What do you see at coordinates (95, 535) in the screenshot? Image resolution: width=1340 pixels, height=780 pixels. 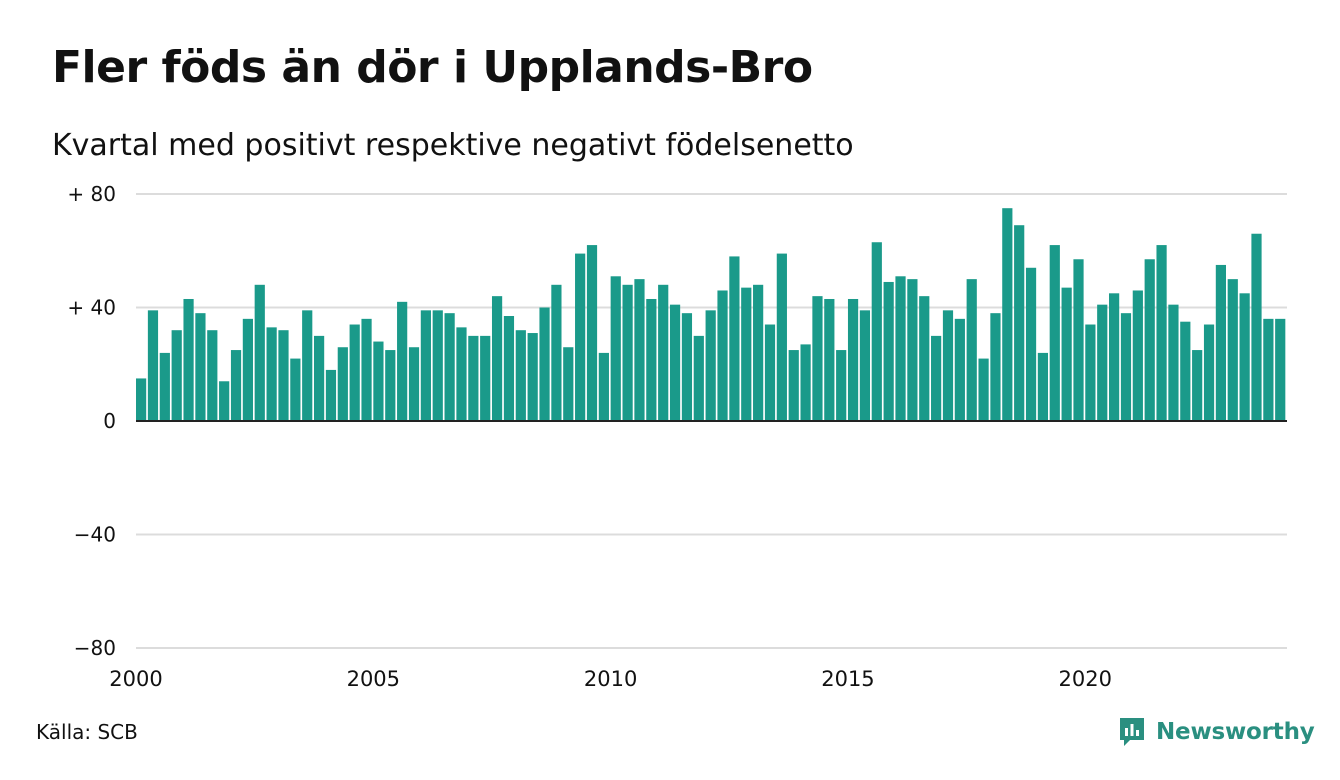 I see `y-tick-label: −40` at bounding box center [95, 535].